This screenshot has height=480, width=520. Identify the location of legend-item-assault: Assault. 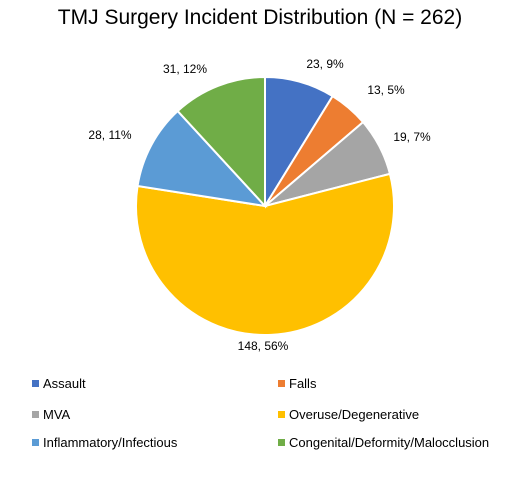
(59, 383).